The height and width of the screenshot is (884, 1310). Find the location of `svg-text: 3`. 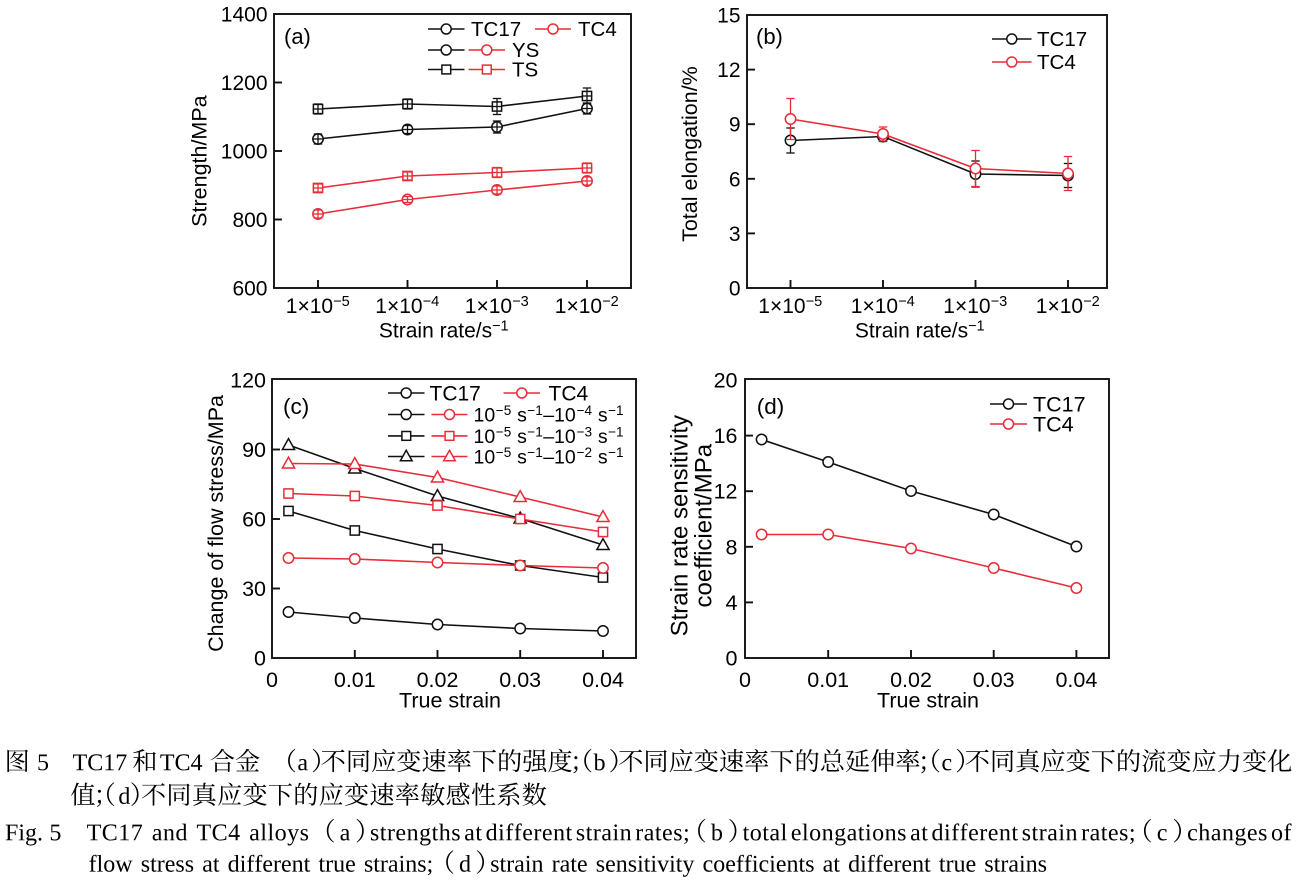

svg-text: 3 is located at coordinates (735, 234).